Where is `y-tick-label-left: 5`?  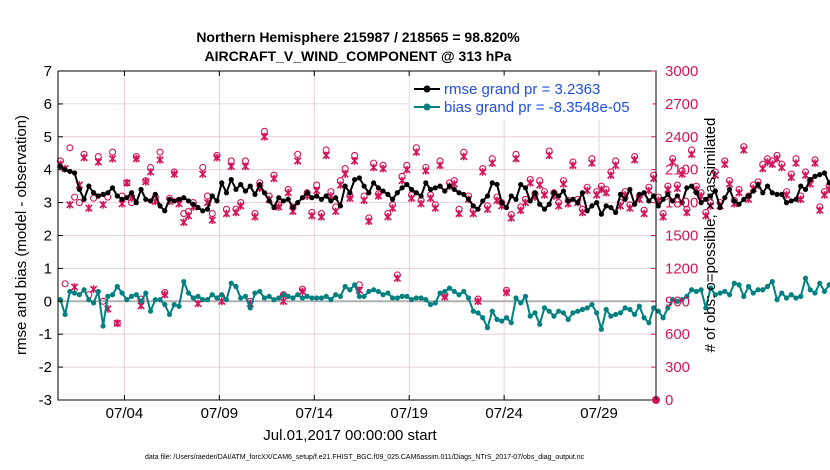 y-tick-label-left: 5 is located at coordinates (48, 137).